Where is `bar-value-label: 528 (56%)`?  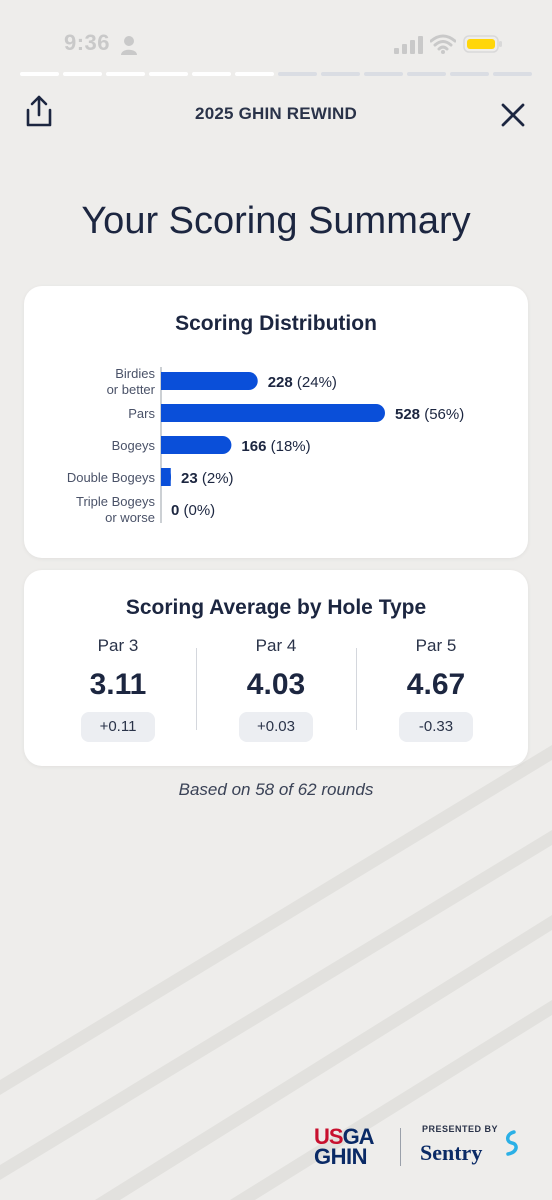 bar-value-label: 528 (56%) is located at coordinates (429, 414).